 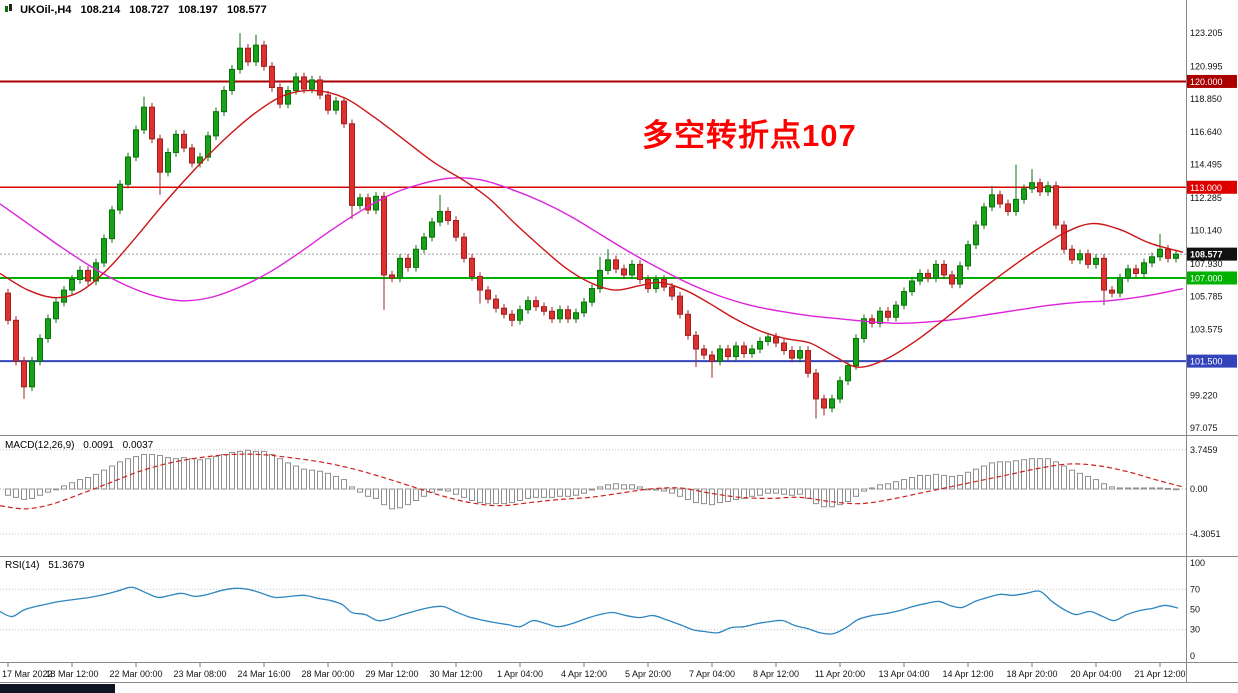 What do you see at coordinates (903, 674) in the screenshot?
I see `svg-text: 13 Apr 04:00` at bounding box center [903, 674].